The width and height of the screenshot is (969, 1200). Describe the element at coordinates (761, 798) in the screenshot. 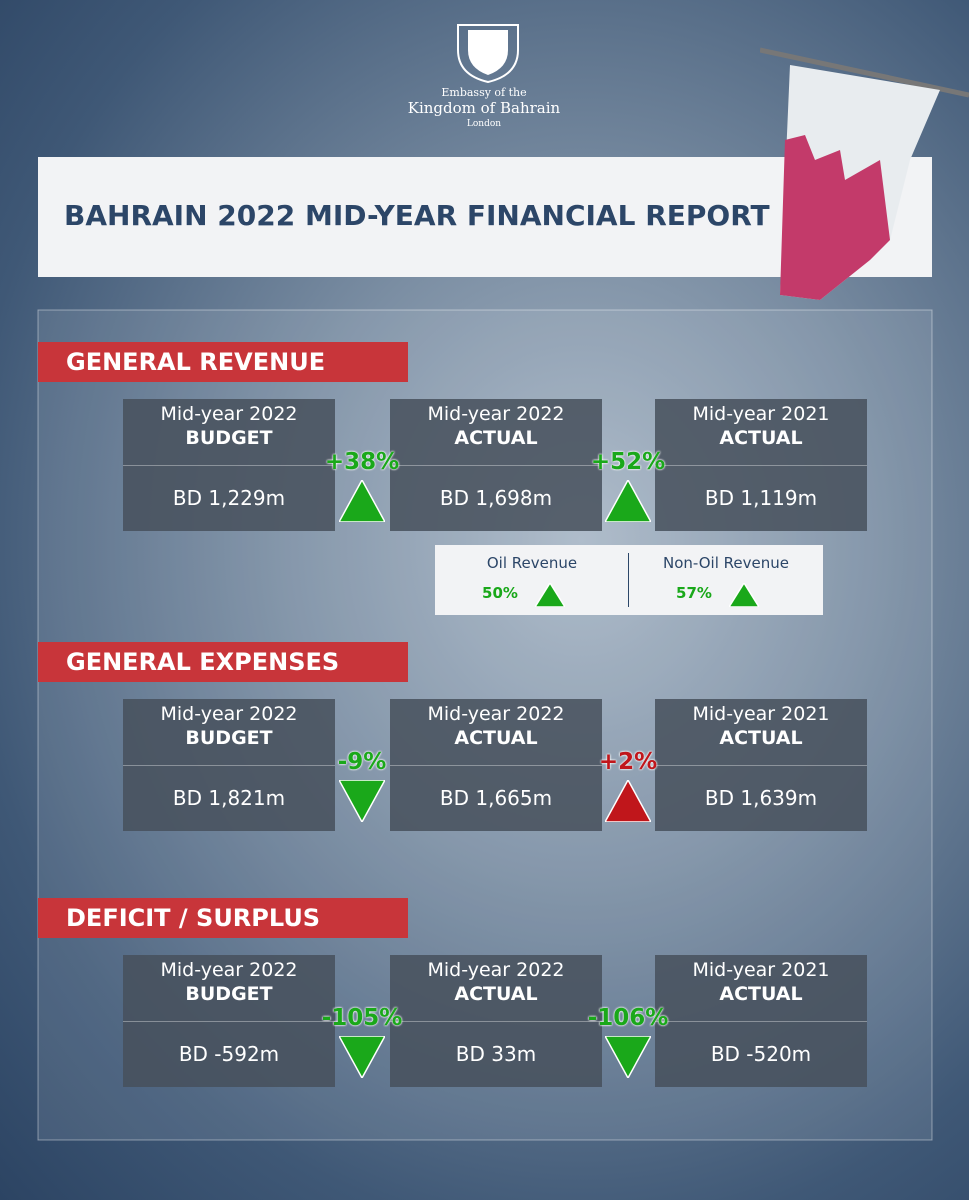

I see `value: BD 1,639m` at that location.